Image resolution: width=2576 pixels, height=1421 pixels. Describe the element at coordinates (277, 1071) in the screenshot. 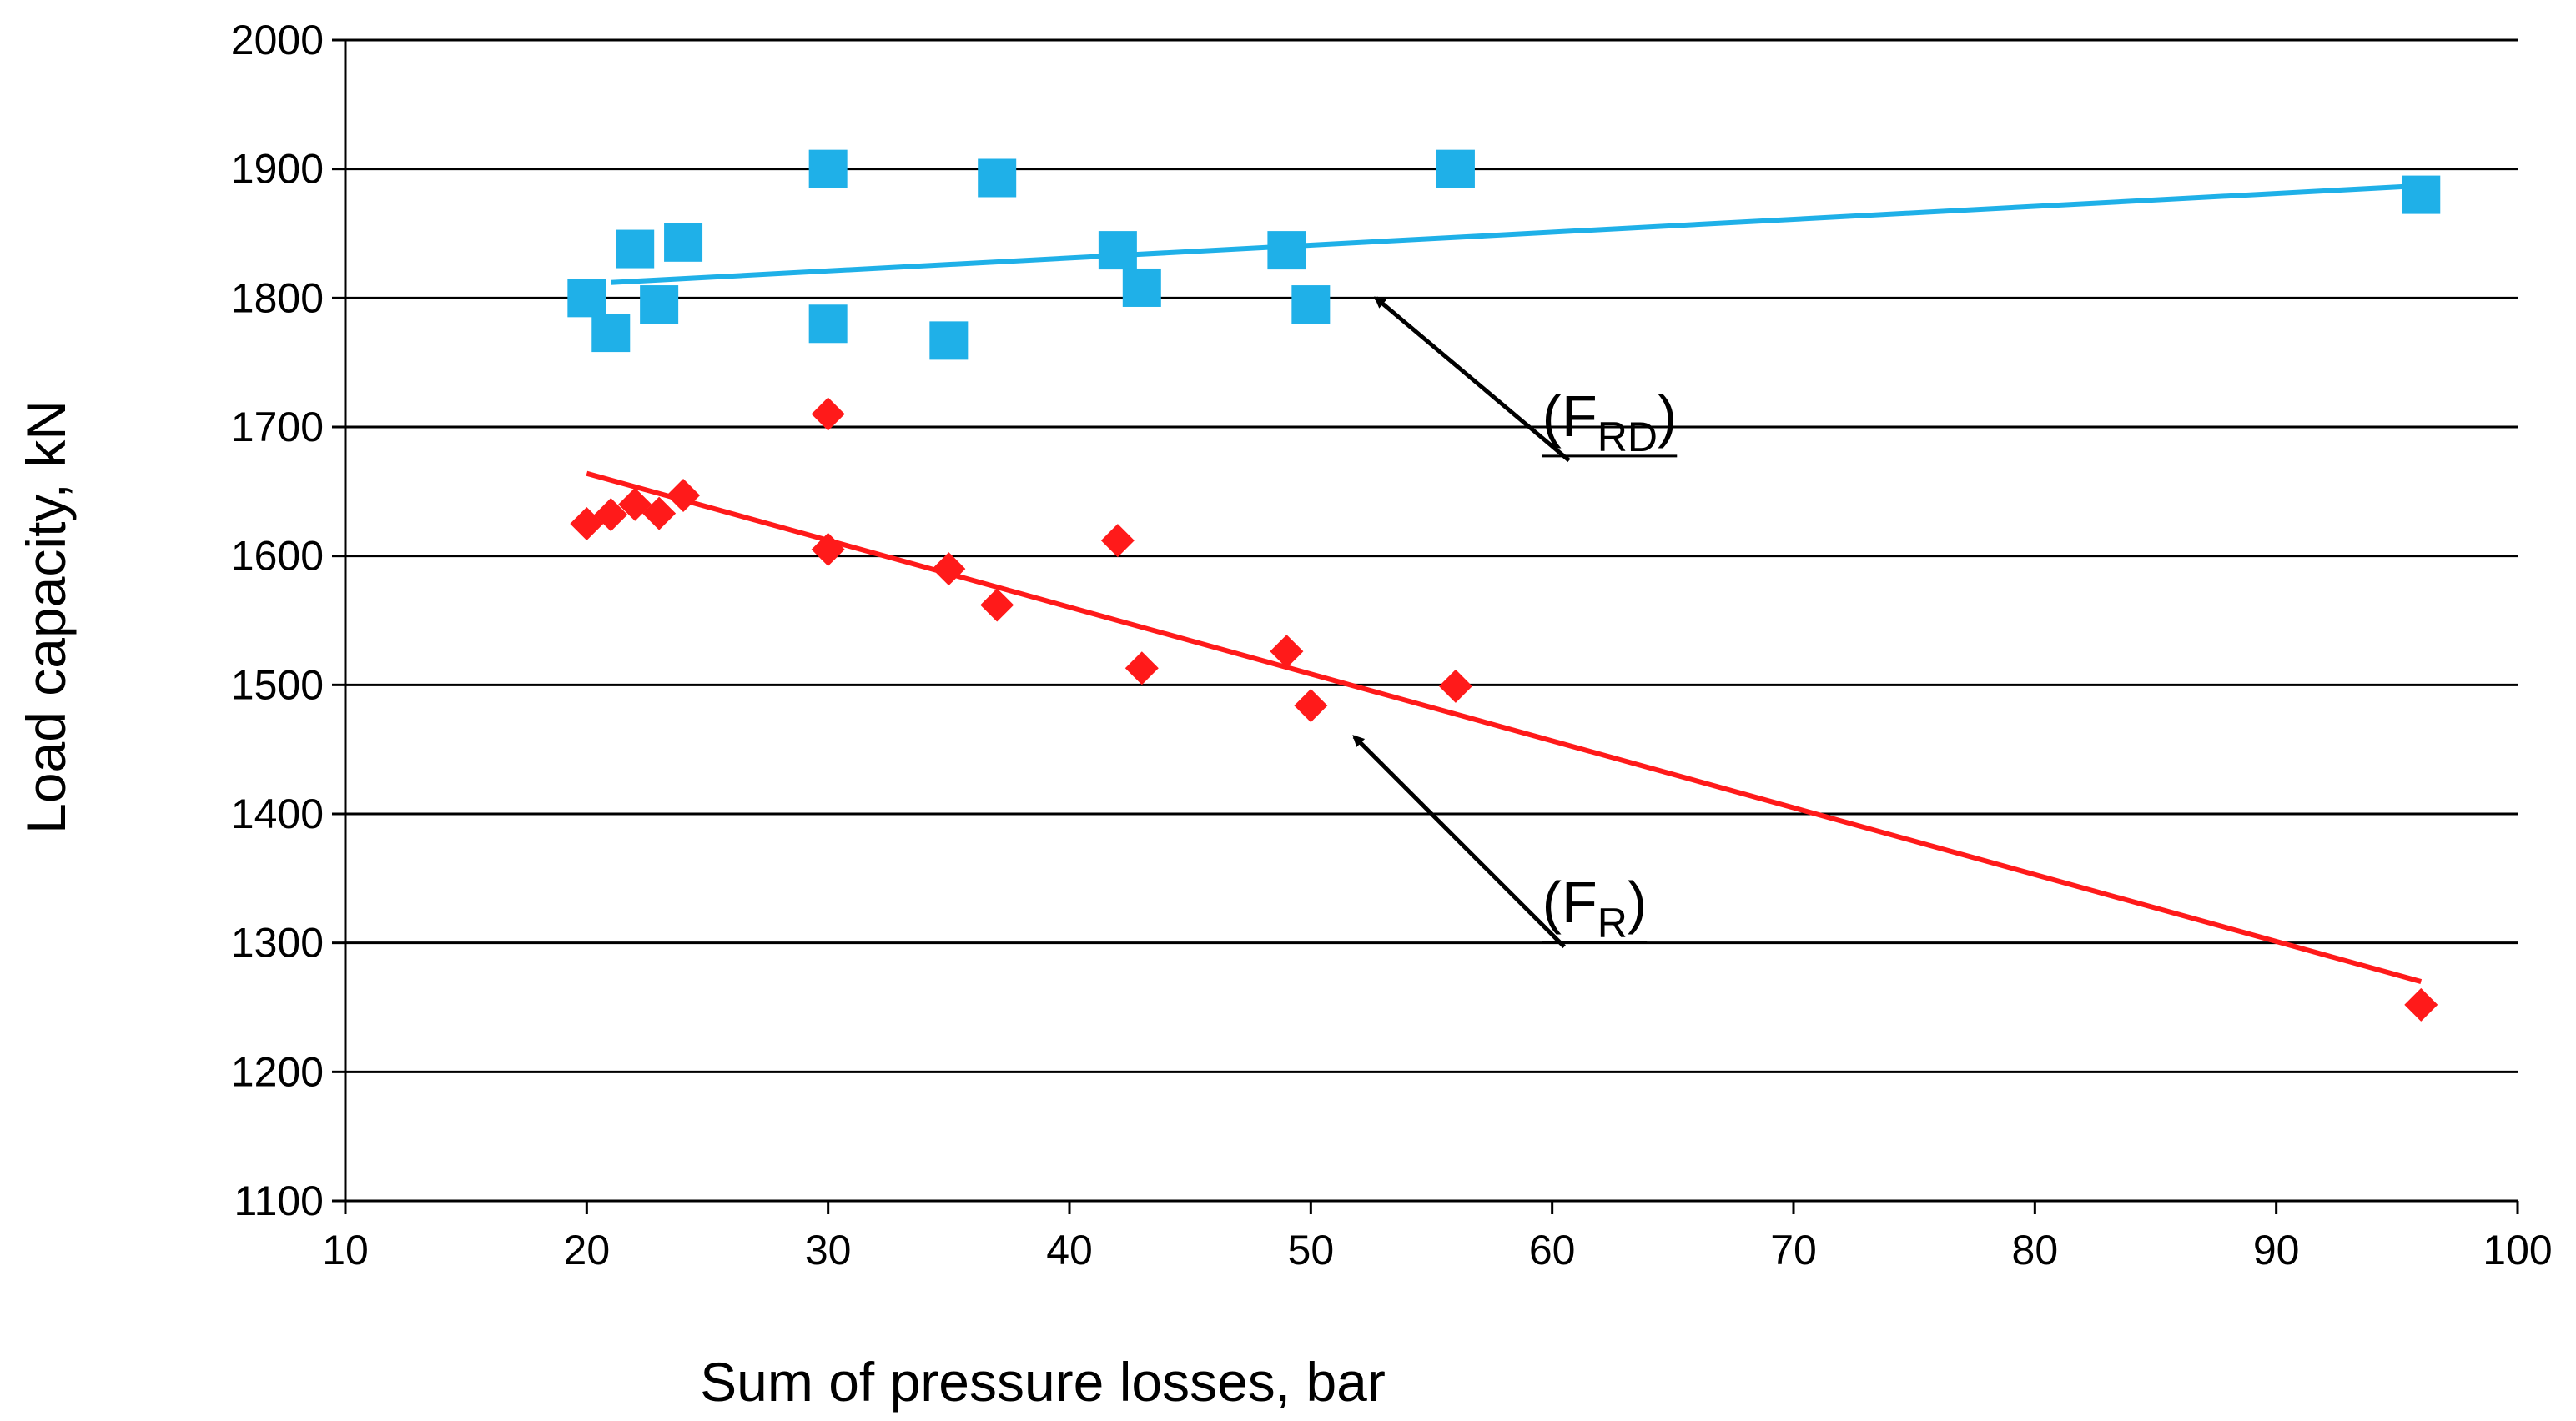

I see `y-tick-label: 1200` at that location.